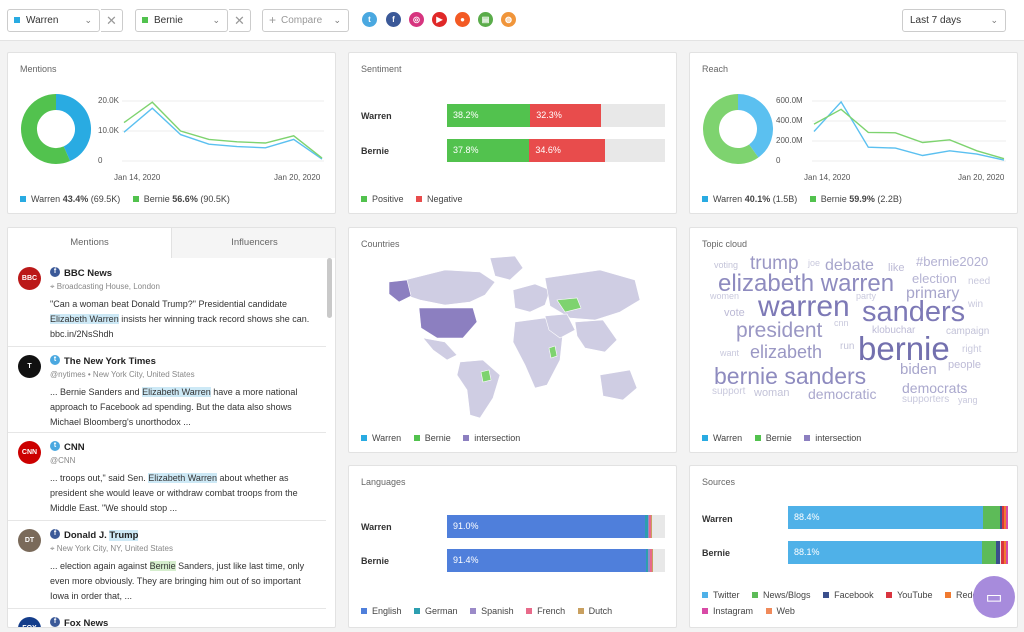  I want to click on topic-word: like, so click(896, 268).